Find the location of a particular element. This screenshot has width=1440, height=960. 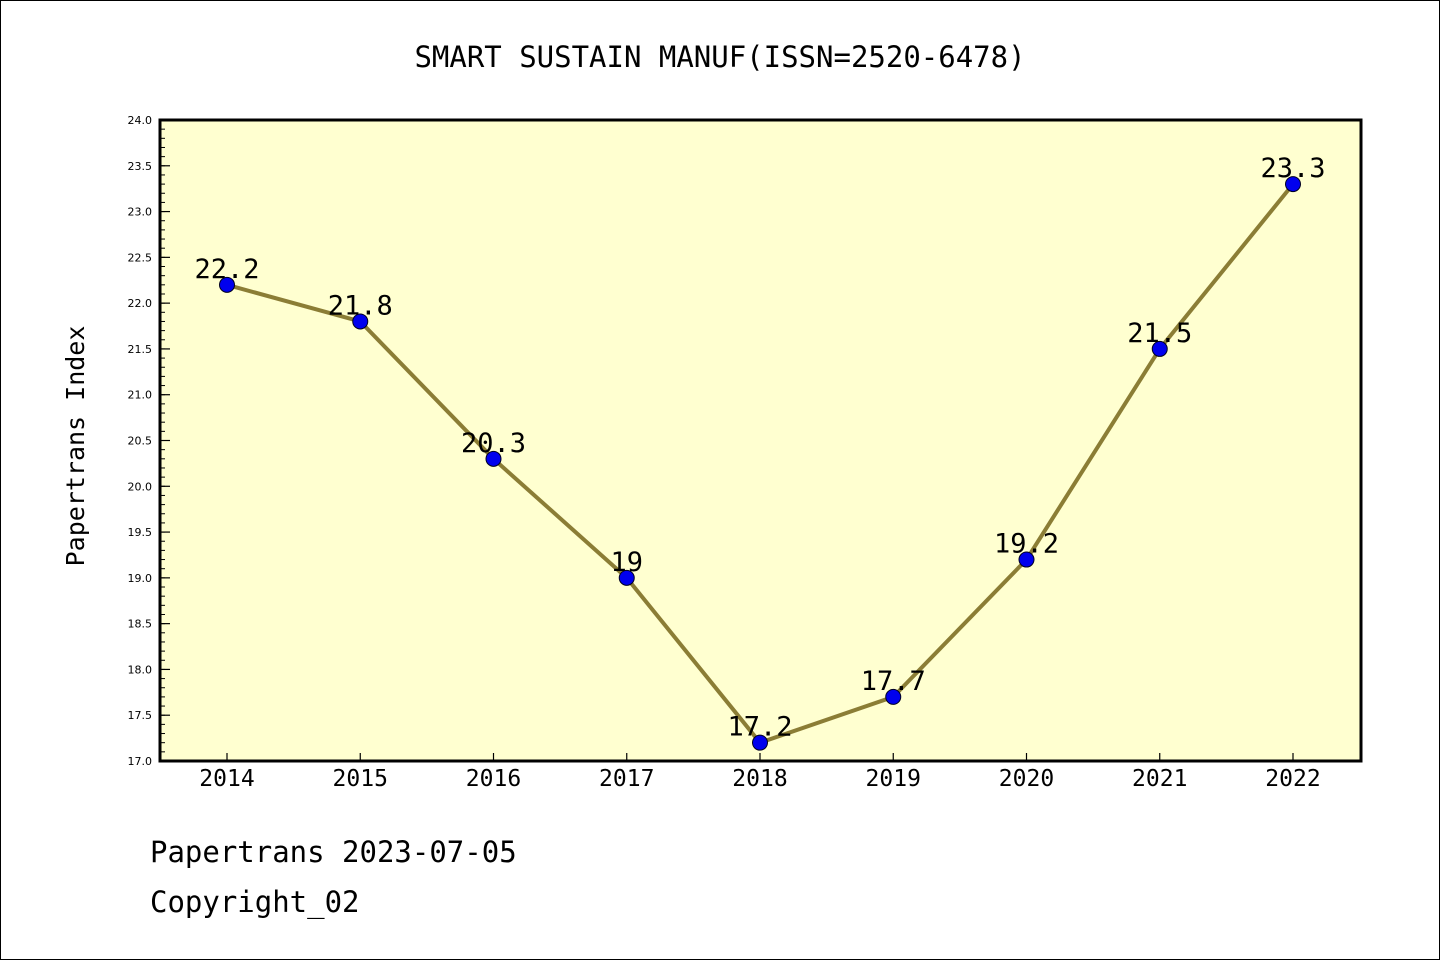

x-tick-label: 2019 is located at coordinates (893, 779).